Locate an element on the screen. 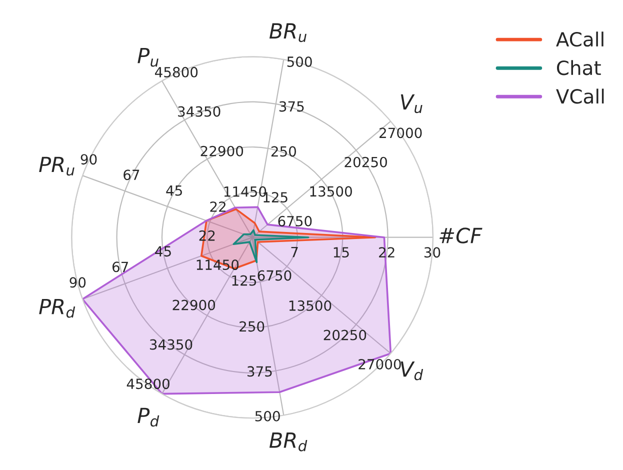 Image resolution: width=623 pixels, height=470 pixels. spoke-label: BR$_{d}$ is located at coordinates (288, 442).